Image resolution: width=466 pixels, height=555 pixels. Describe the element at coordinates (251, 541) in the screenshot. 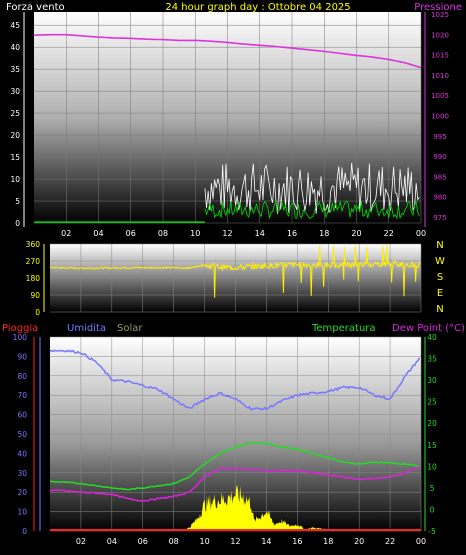

I see `climate-x-labels: 02 04 06 08 10 12 14 16 18 20 22 00` at that location.